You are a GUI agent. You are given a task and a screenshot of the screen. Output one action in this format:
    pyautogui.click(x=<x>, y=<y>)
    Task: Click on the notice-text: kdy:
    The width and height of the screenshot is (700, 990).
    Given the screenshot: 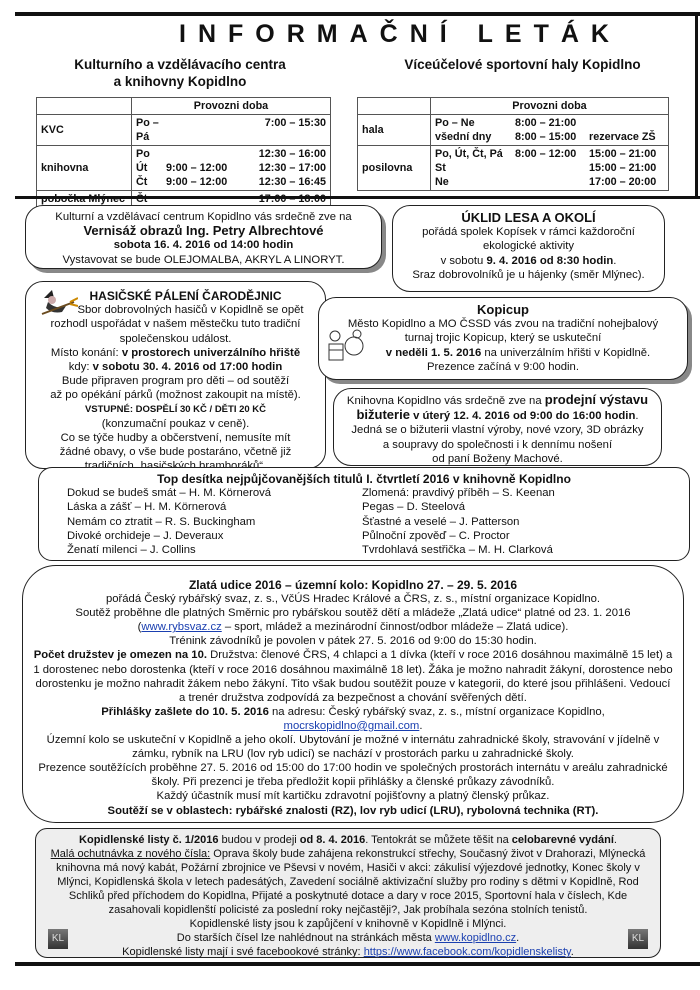 What is the action you would take?
    pyautogui.click(x=80, y=367)
    